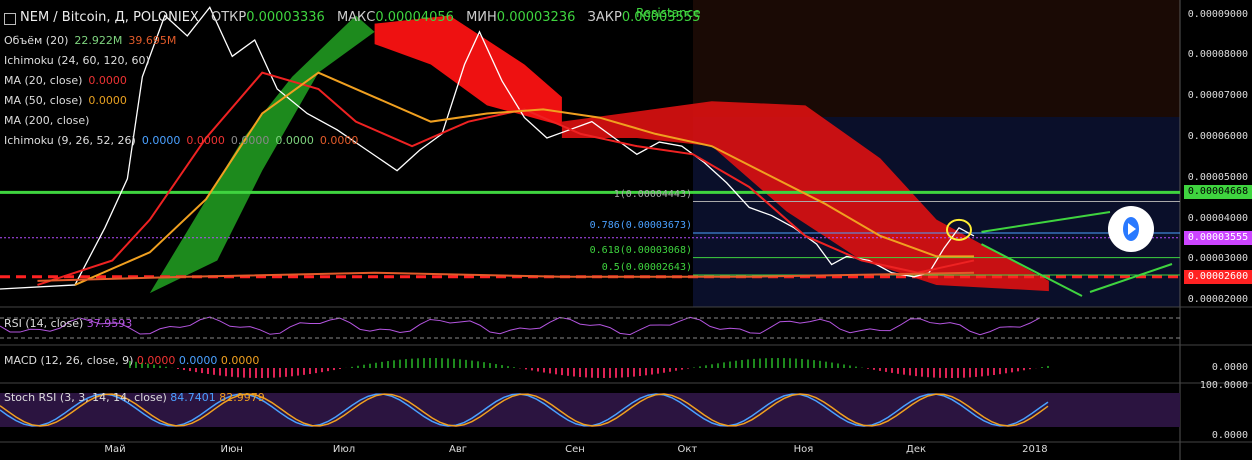  Describe the element at coordinates (152, 40) in the screenshot. I see `indicator-value: 39.695M` at that location.